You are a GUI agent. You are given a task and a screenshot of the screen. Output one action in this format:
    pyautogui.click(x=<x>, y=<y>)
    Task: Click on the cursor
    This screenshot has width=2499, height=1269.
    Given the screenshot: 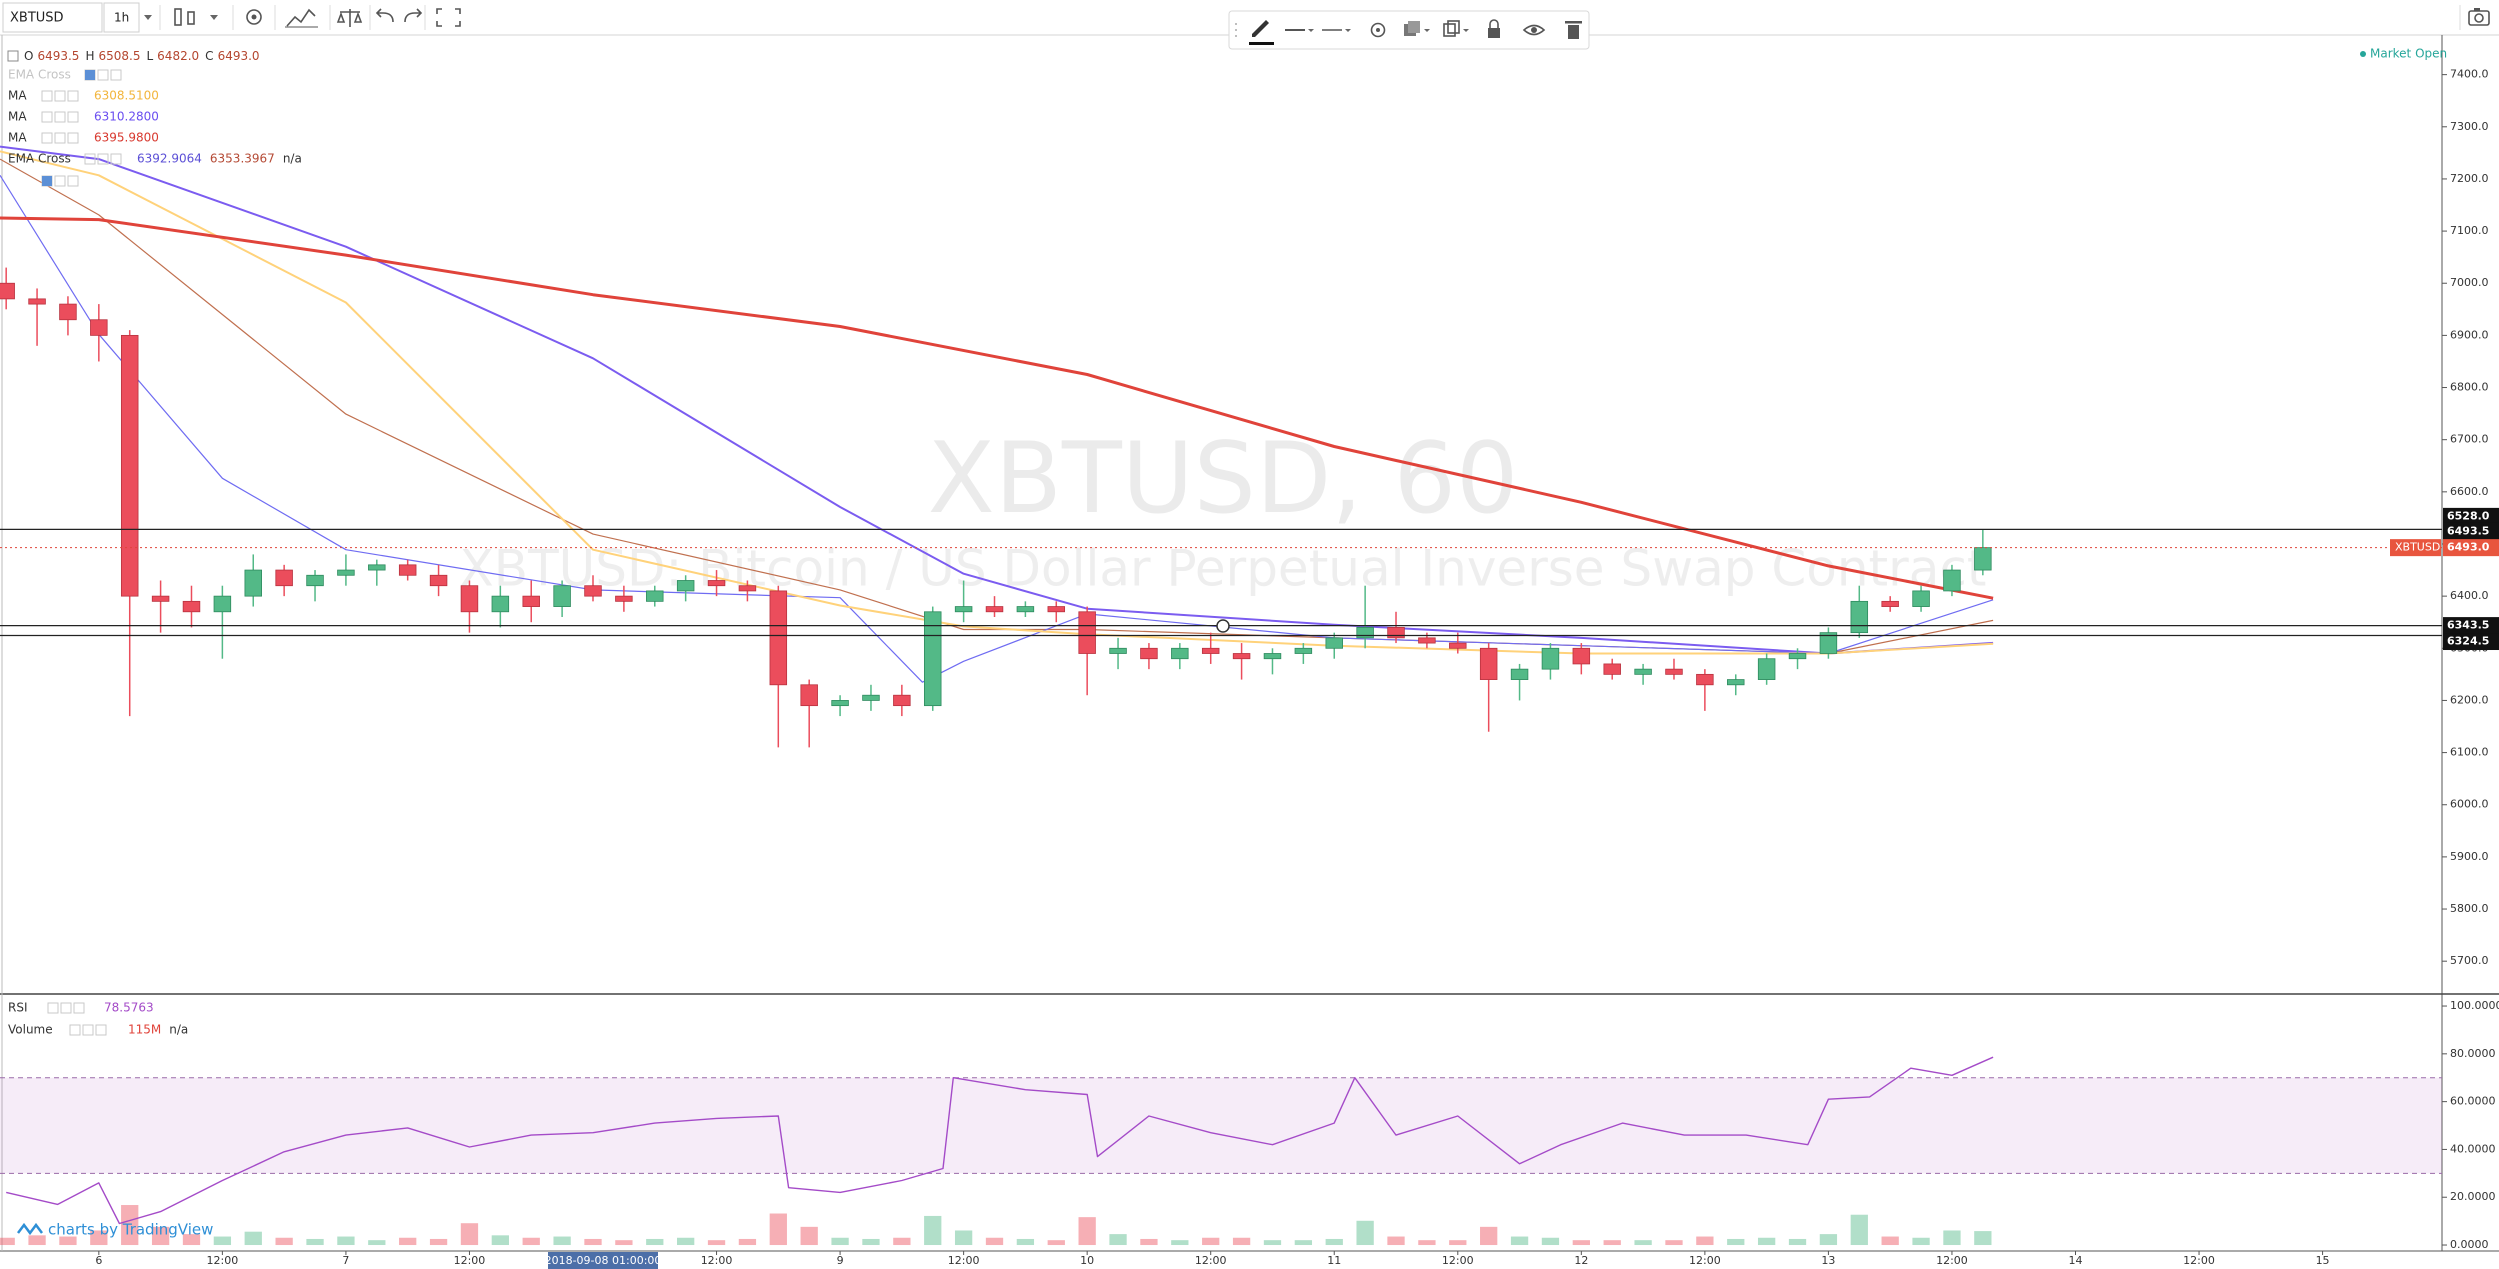 What is the action you would take?
    pyautogui.click(x=1223, y=626)
    